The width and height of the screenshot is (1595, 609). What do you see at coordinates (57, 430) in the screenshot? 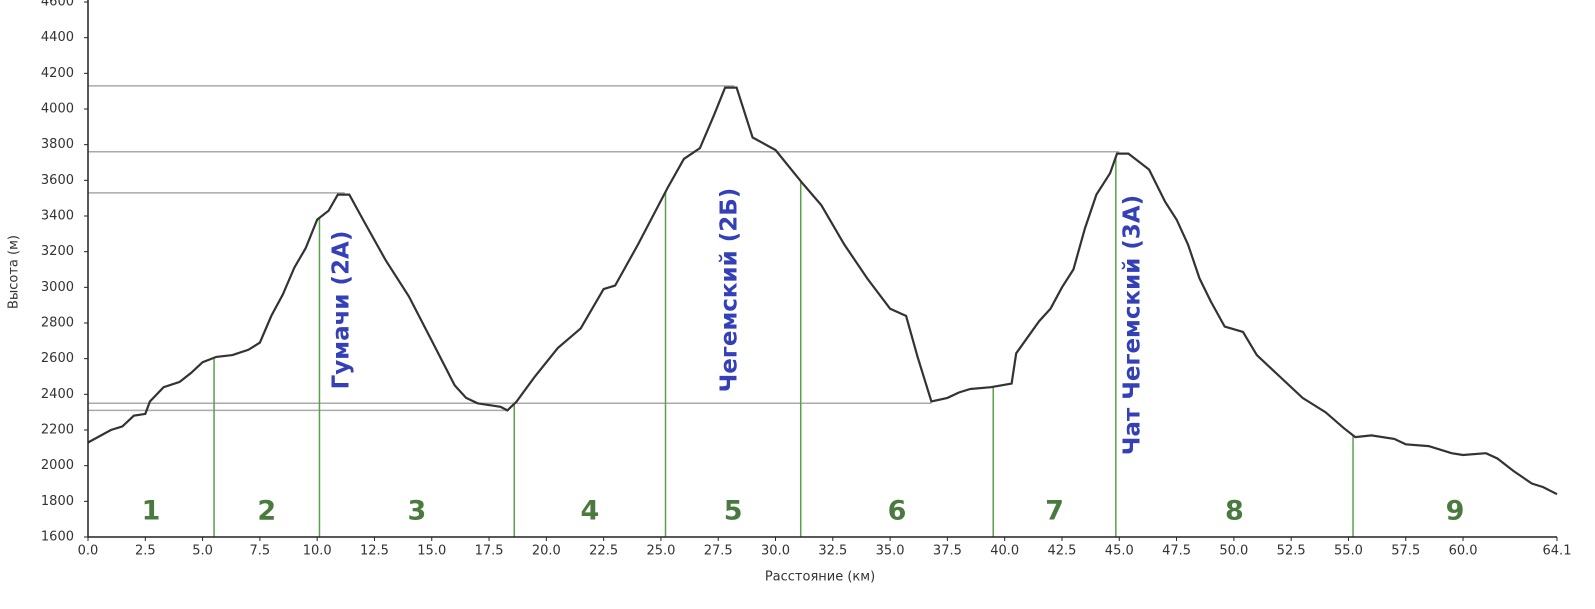
I see `y-tick-label: 2200` at bounding box center [57, 430].